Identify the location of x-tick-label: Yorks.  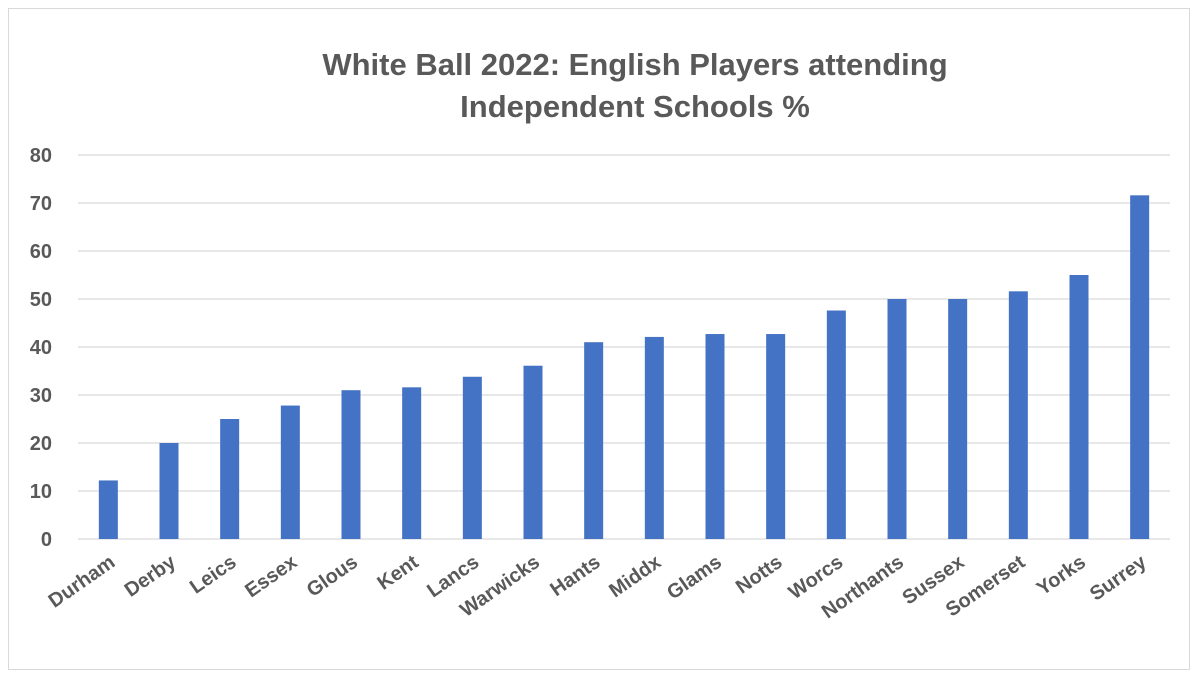
(1061, 575).